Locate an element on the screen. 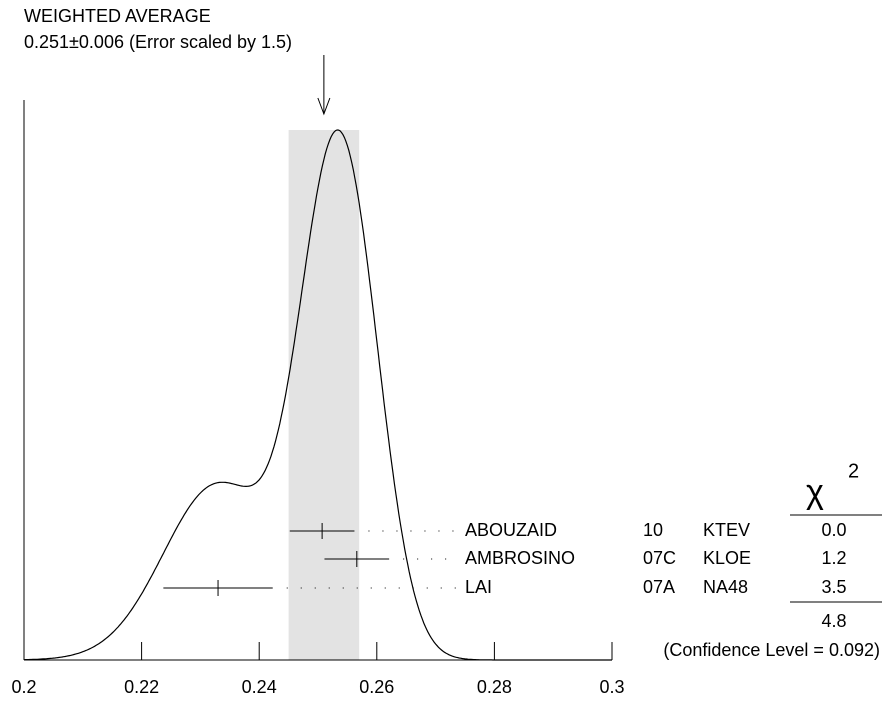 The height and width of the screenshot is (723, 883). average-arrow-head is located at coordinates (324, 106).